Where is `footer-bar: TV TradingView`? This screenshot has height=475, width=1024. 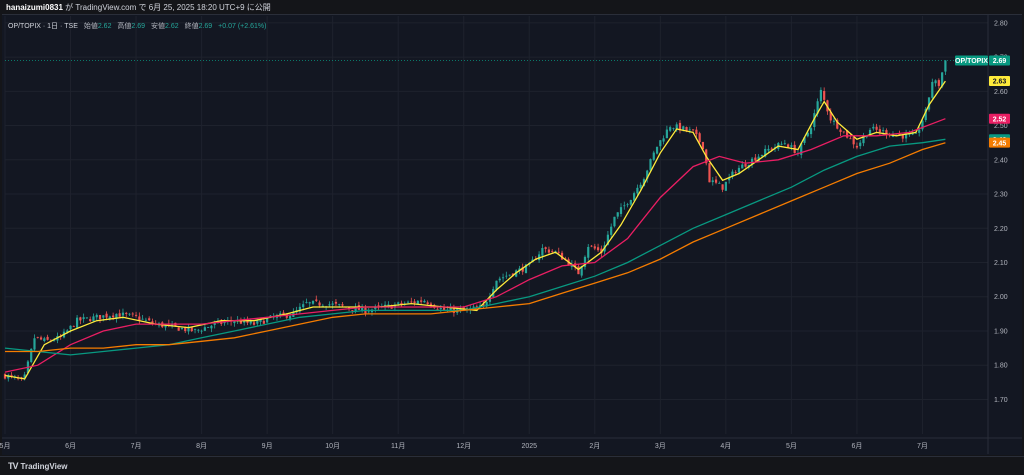 footer-bar: TV TradingView is located at coordinates (512, 465).